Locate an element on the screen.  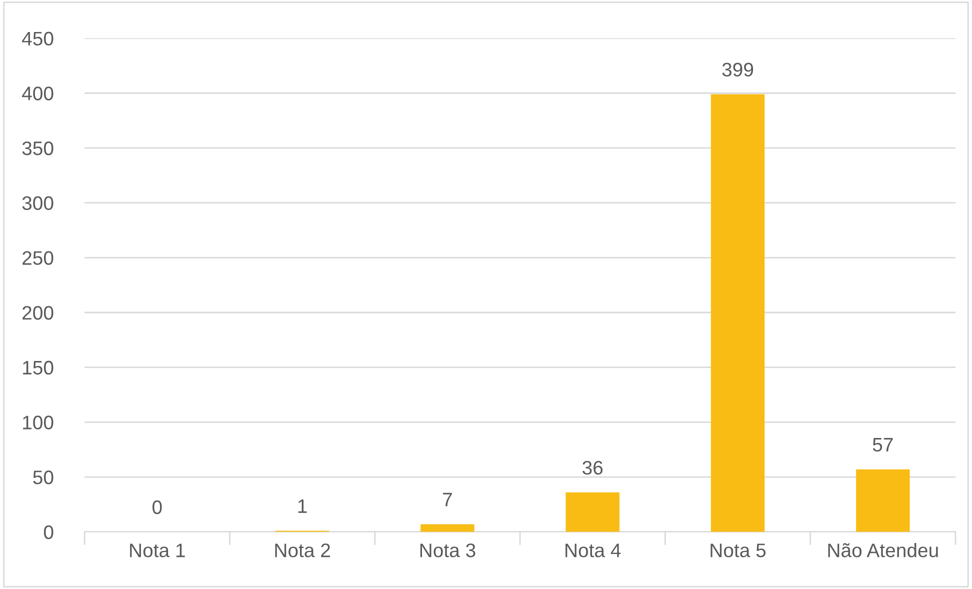
x-tick-label: Nota 4 is located at coordinates (593, 551).